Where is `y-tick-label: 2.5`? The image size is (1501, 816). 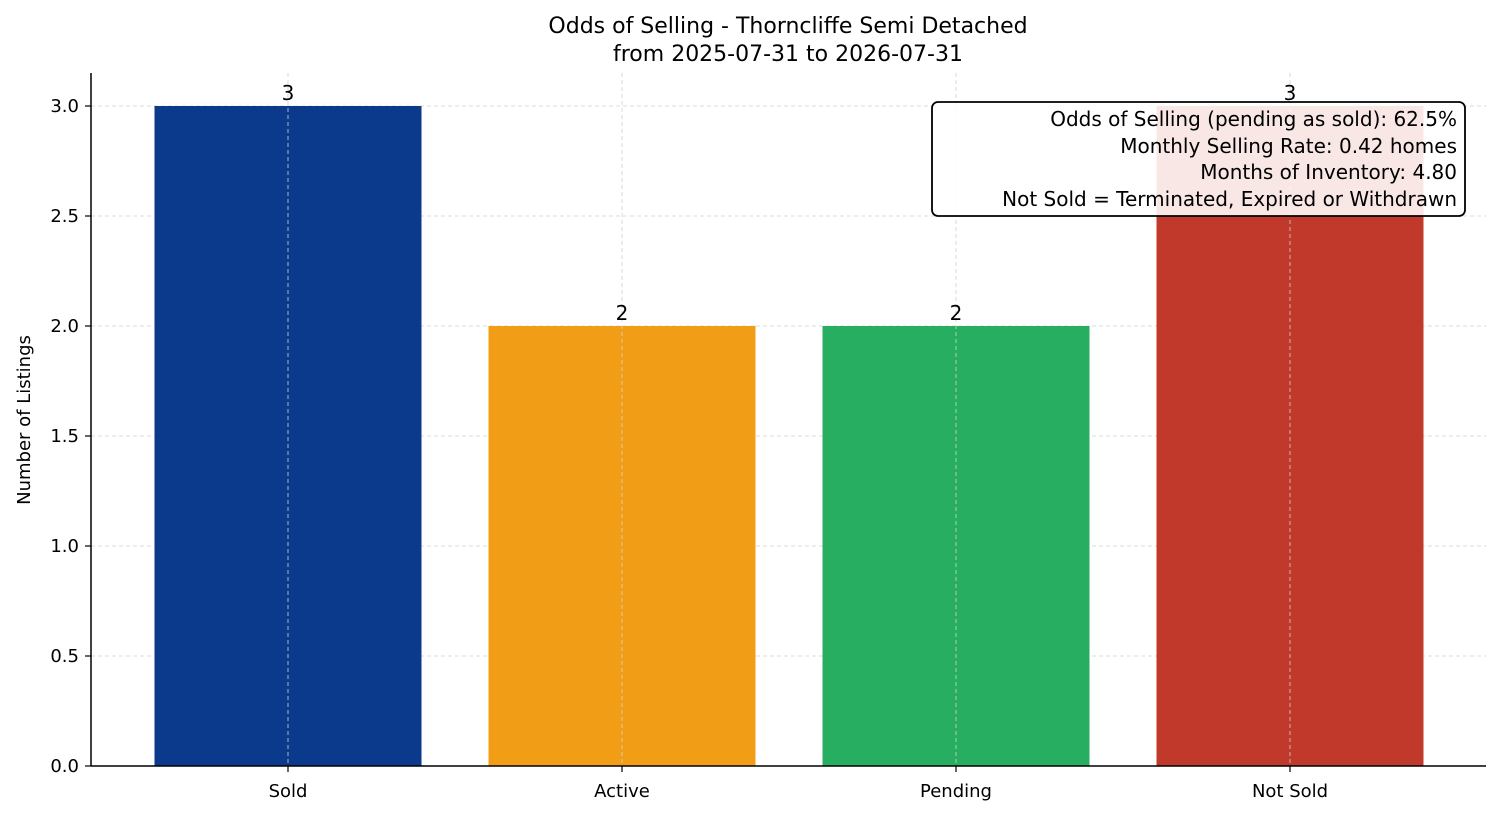
y-tick-label: 2.5 is located at coordinates (64, 216).